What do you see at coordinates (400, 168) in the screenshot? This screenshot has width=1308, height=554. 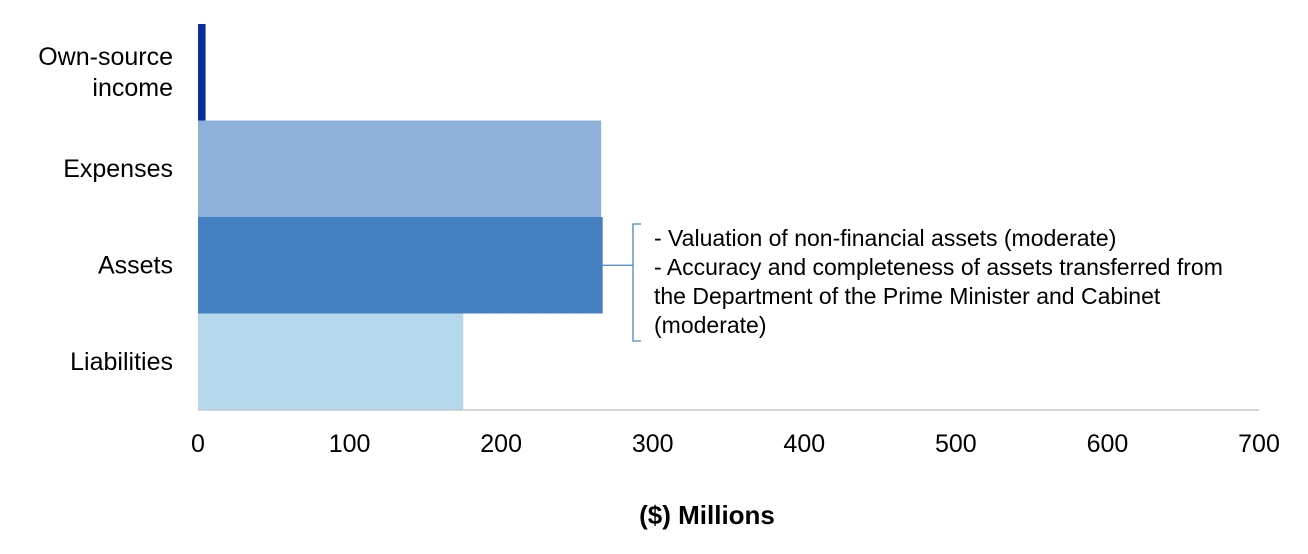 I see `bar-expenses` at bounding box center [400, 168].